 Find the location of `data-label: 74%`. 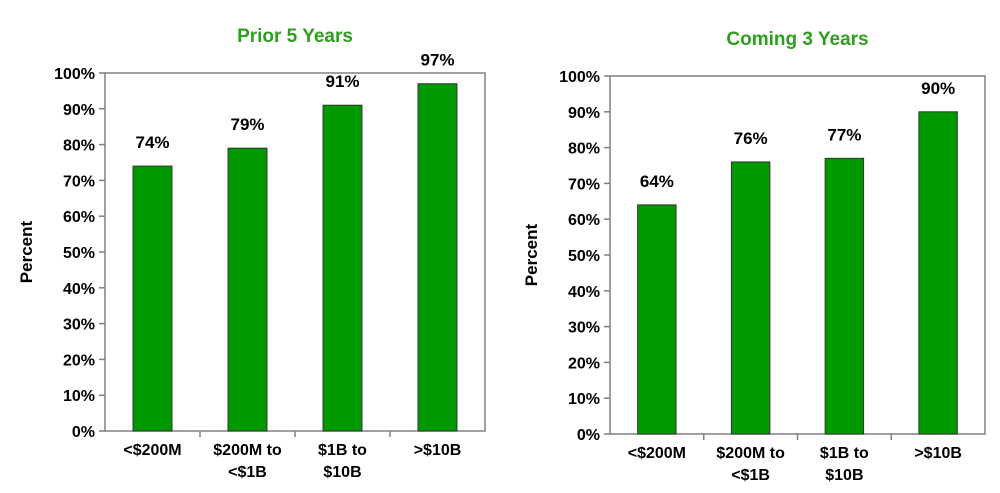

data-label: 74% is located at coordinates (152, 142).